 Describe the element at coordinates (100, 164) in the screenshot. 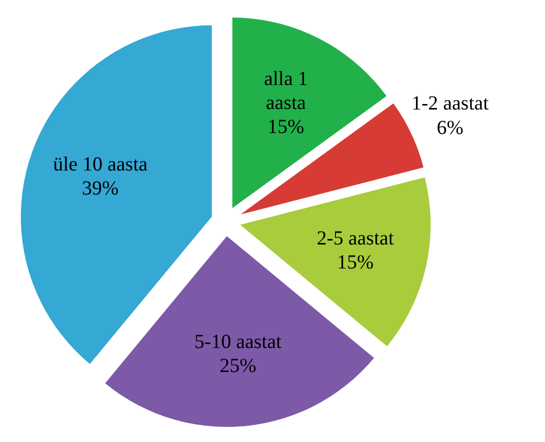

I see `slice-label: üle 10 aasta` at that location.